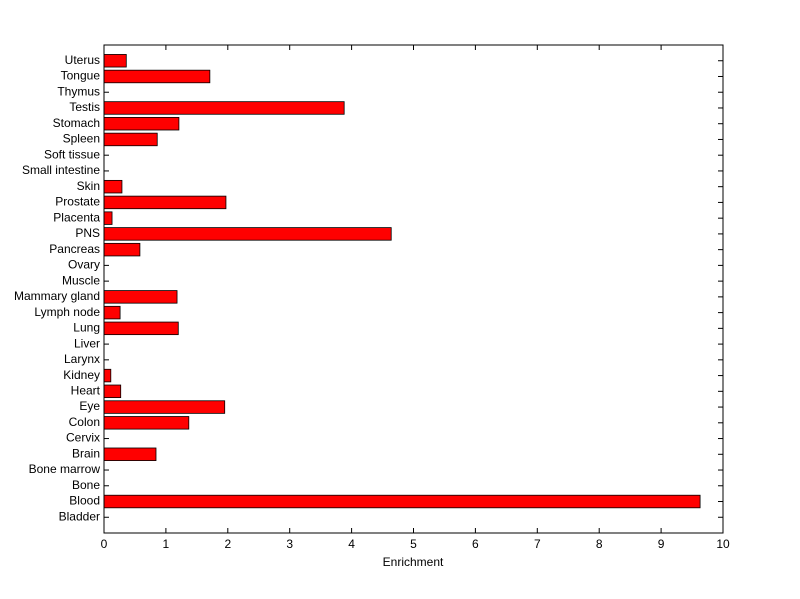  What do you see at coordinates (86, 328) in the screenshot?
I see `y-tick-label: Lung` at bounding box center [86, 328].